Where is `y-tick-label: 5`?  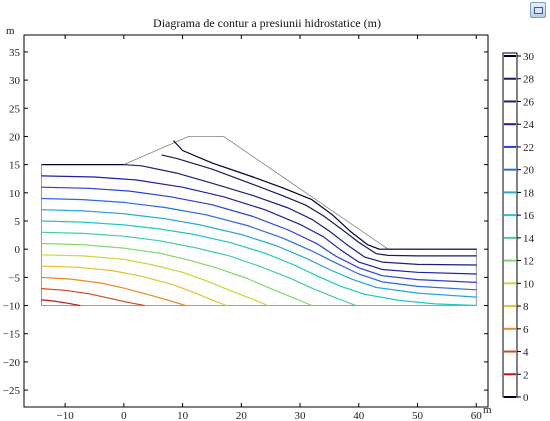
y-tick-label: 5 is located at coordinates (18, 222).